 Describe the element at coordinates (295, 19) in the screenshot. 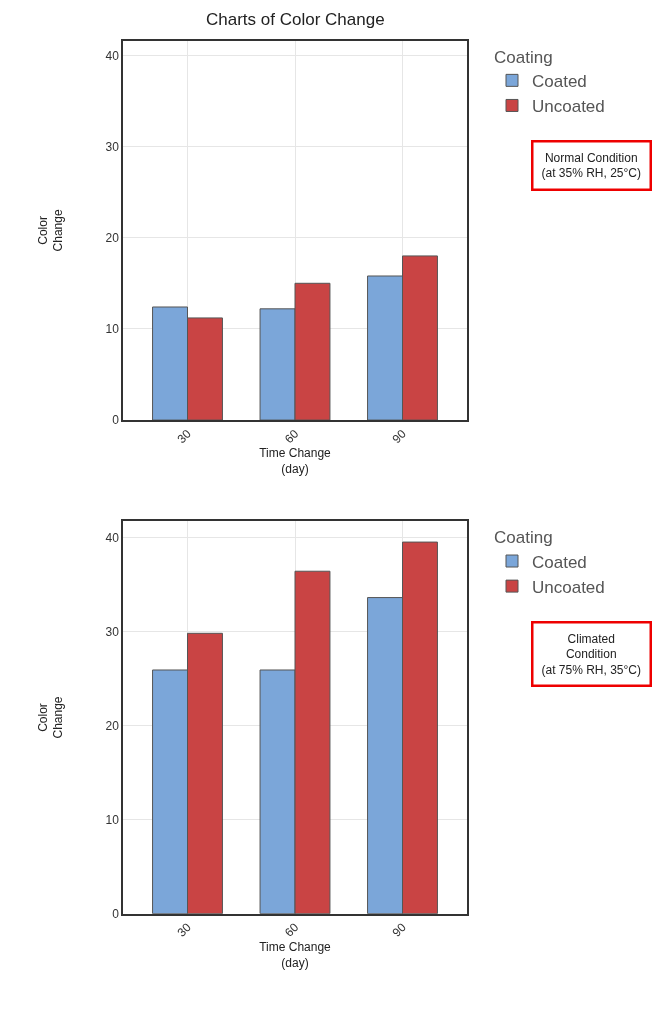

I see `chart-title: Charts of Color Change` at that location.